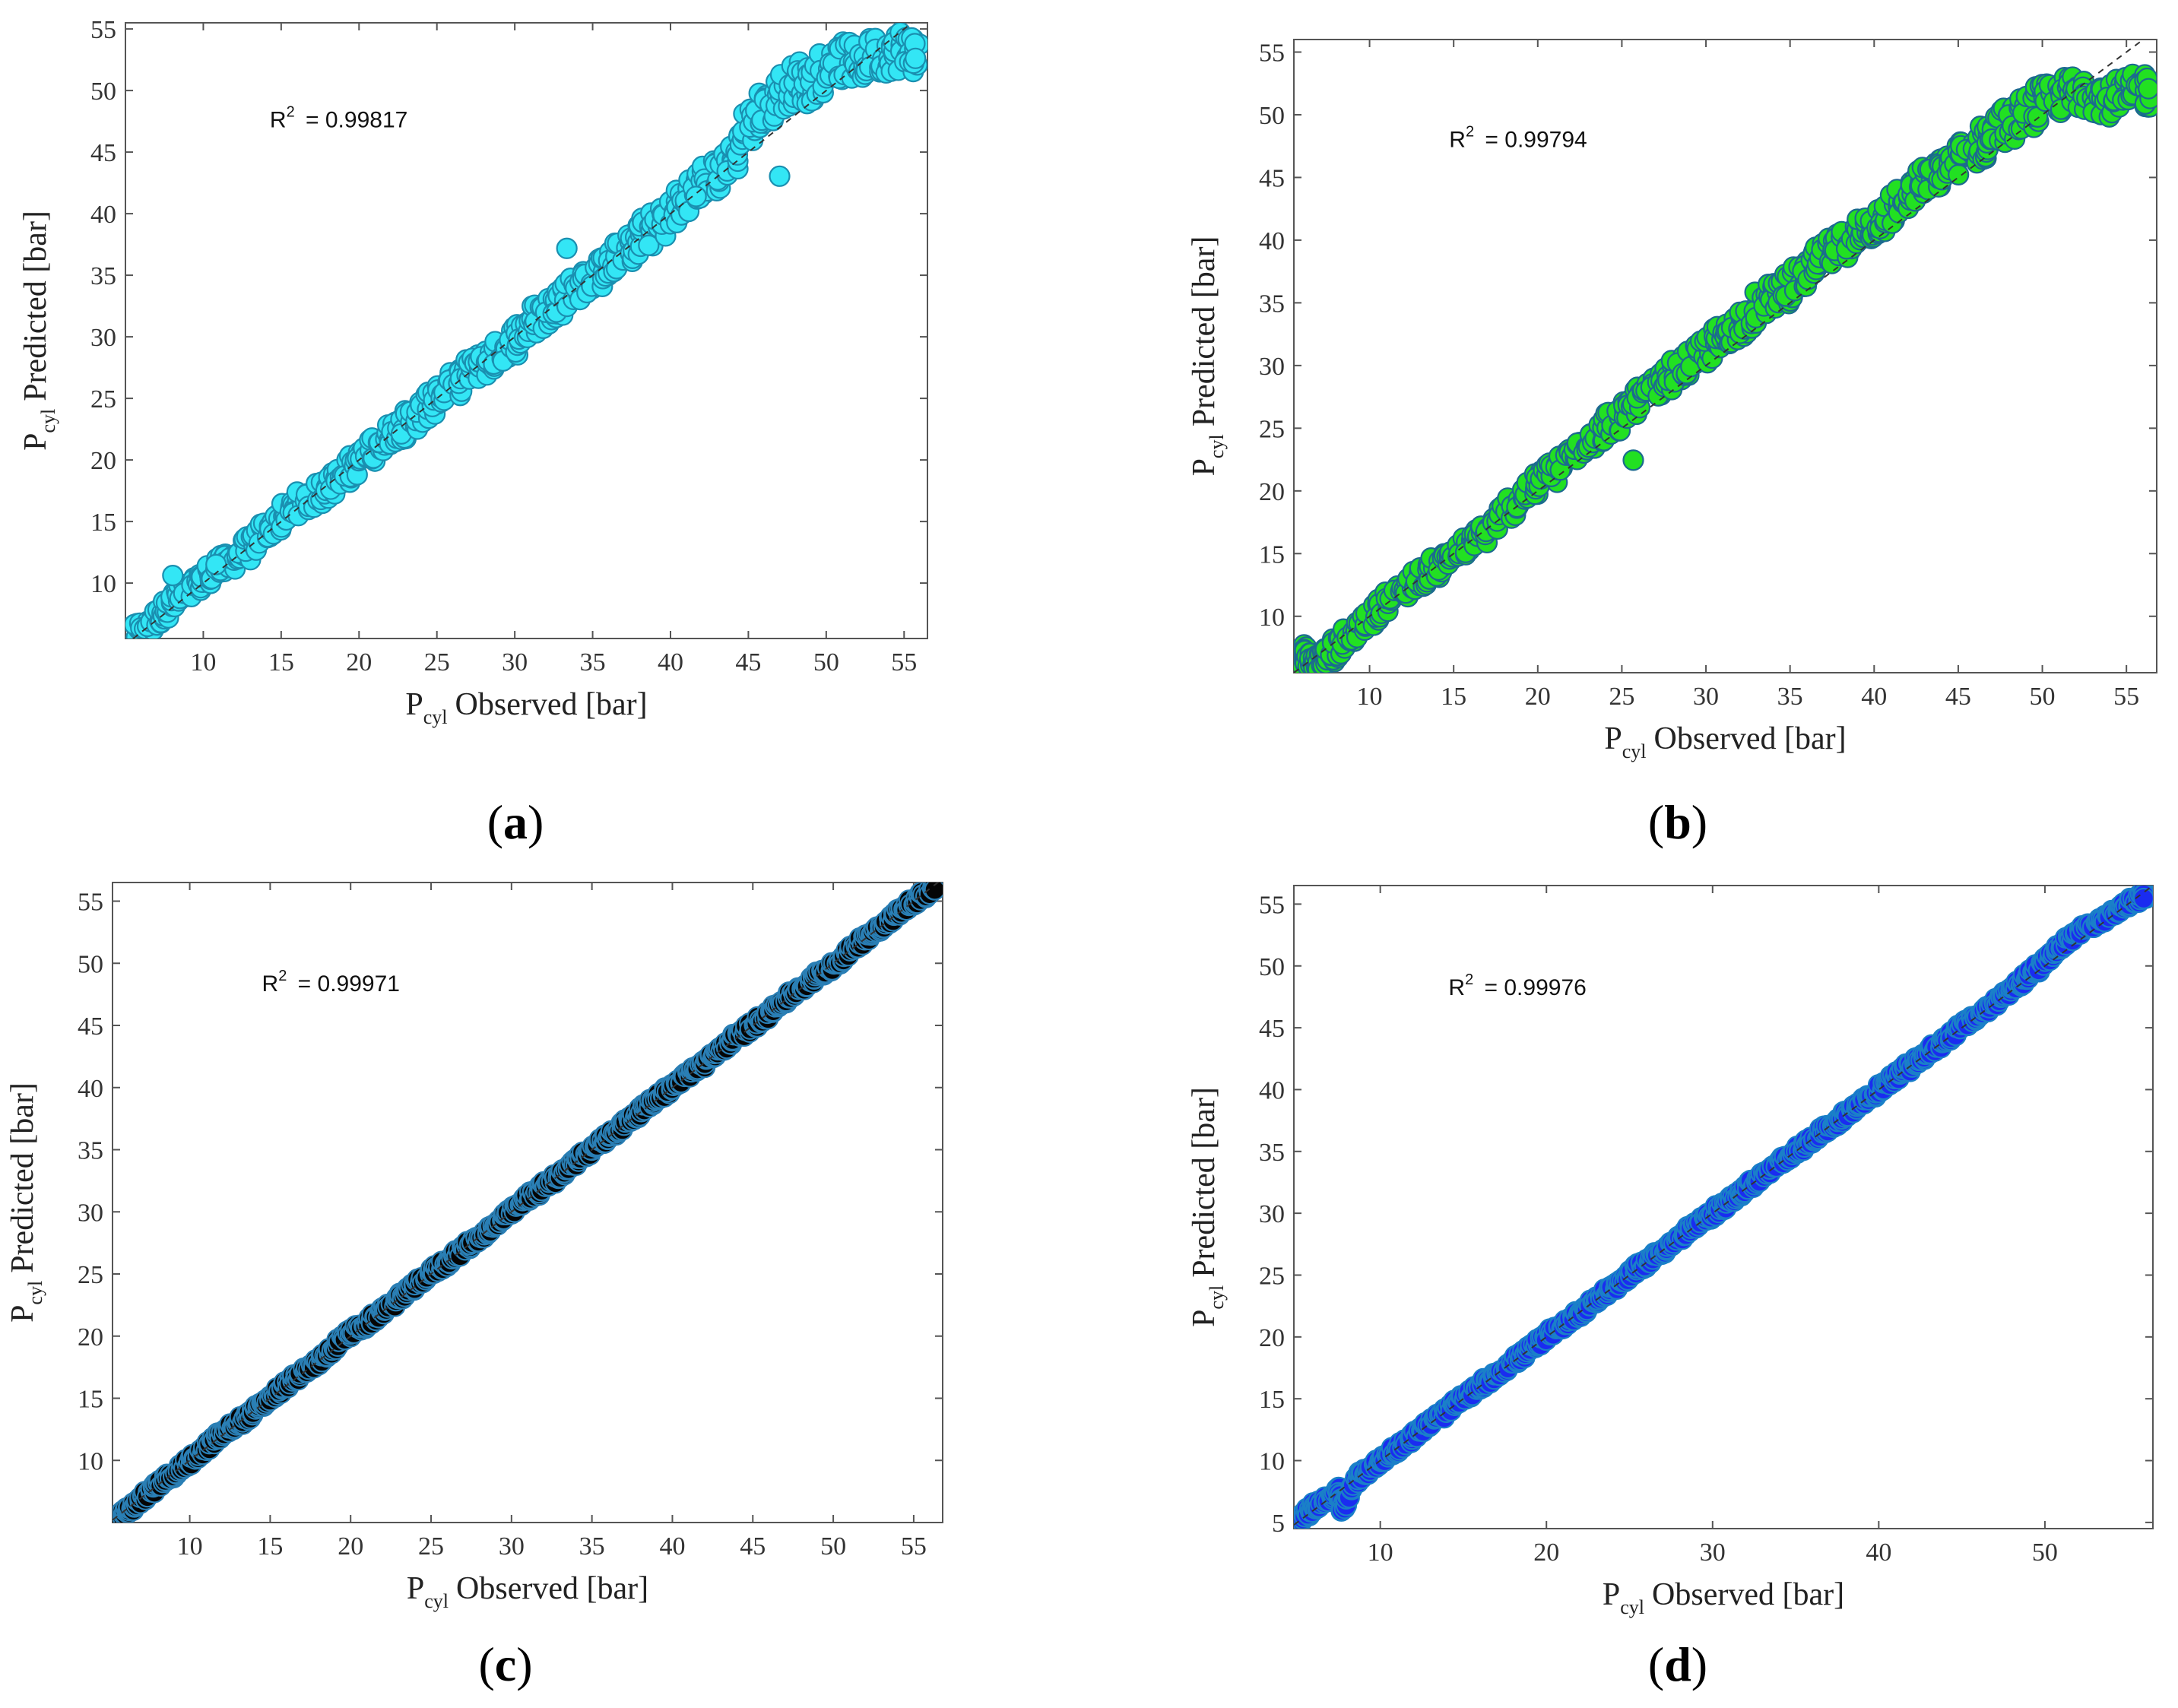 The height and width of the screenshot is (1708, 2178). What do you see at coordinates (1533, 140) in the screenshot?
I see `r2-value: = 0.99794` at bounding box center [1533, 140].